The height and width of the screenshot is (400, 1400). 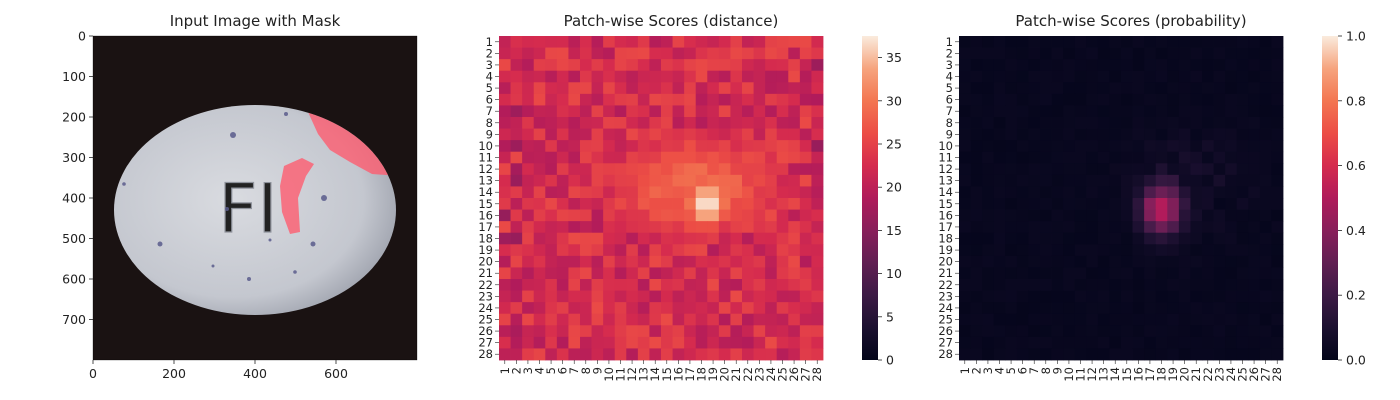 What do you see at coordinates (1356, 165) in the screenshot?
I see `colorbar-tick-label: 0.6` at bounding box center [1356, 165].